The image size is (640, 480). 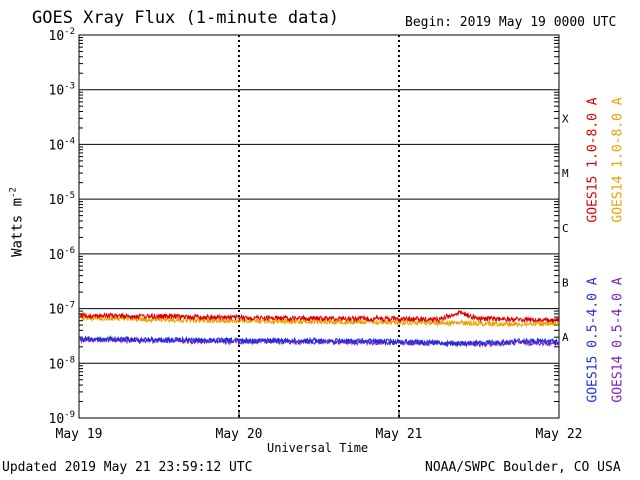 What do you see at coordinates (69, 32) in the screenshot?
I see `y-tick-exponent: -2` at bounding box center [69, 32].